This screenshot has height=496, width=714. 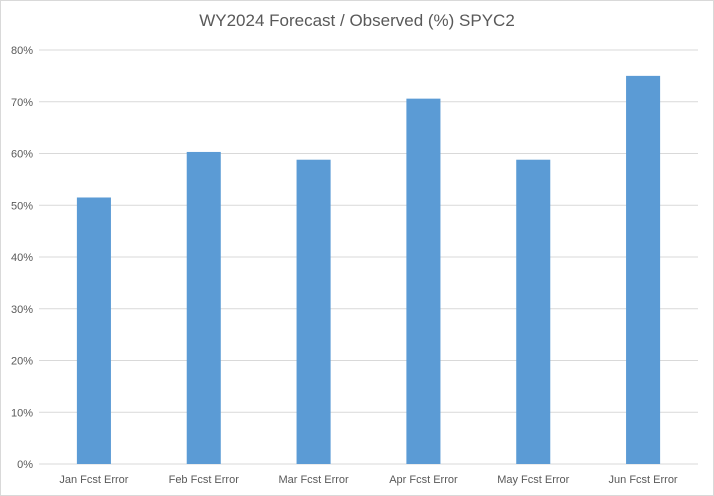 What do you see at coordinates (22, 310) in the screenshot?
I see `y-tick-label: 30%` at bounding box center [22, 310].